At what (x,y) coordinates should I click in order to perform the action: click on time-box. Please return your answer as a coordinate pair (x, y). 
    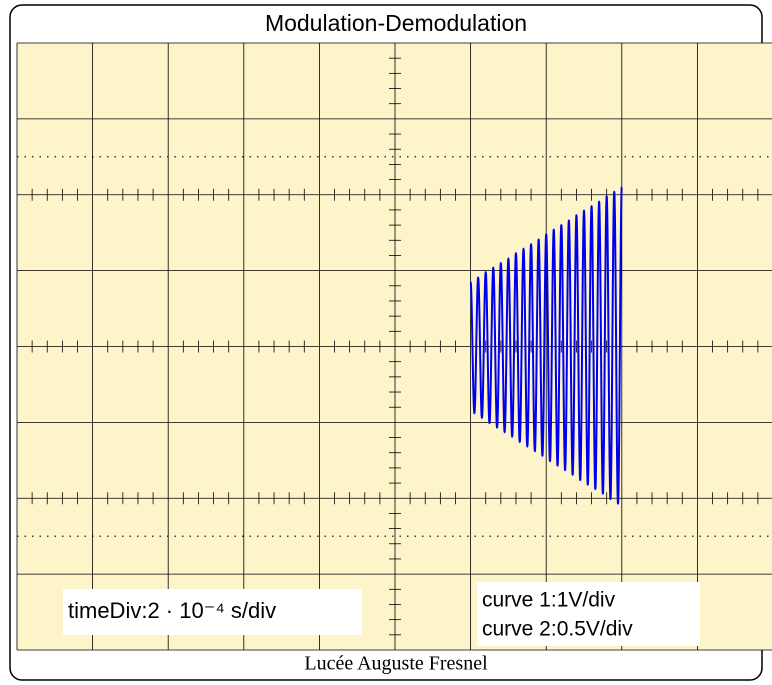
    Looking at the image, I should click on (212, 612).